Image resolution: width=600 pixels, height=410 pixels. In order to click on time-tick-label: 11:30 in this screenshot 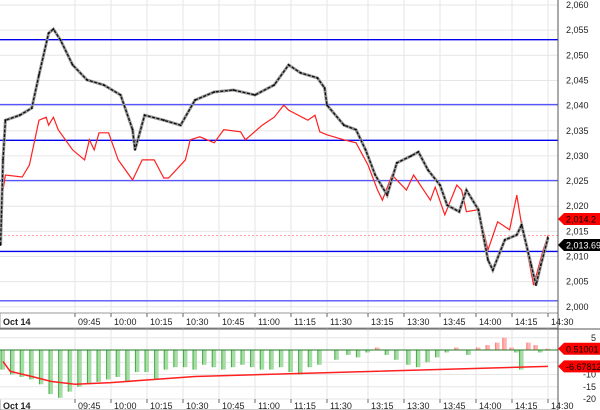, I will do `click(341, 322)`.